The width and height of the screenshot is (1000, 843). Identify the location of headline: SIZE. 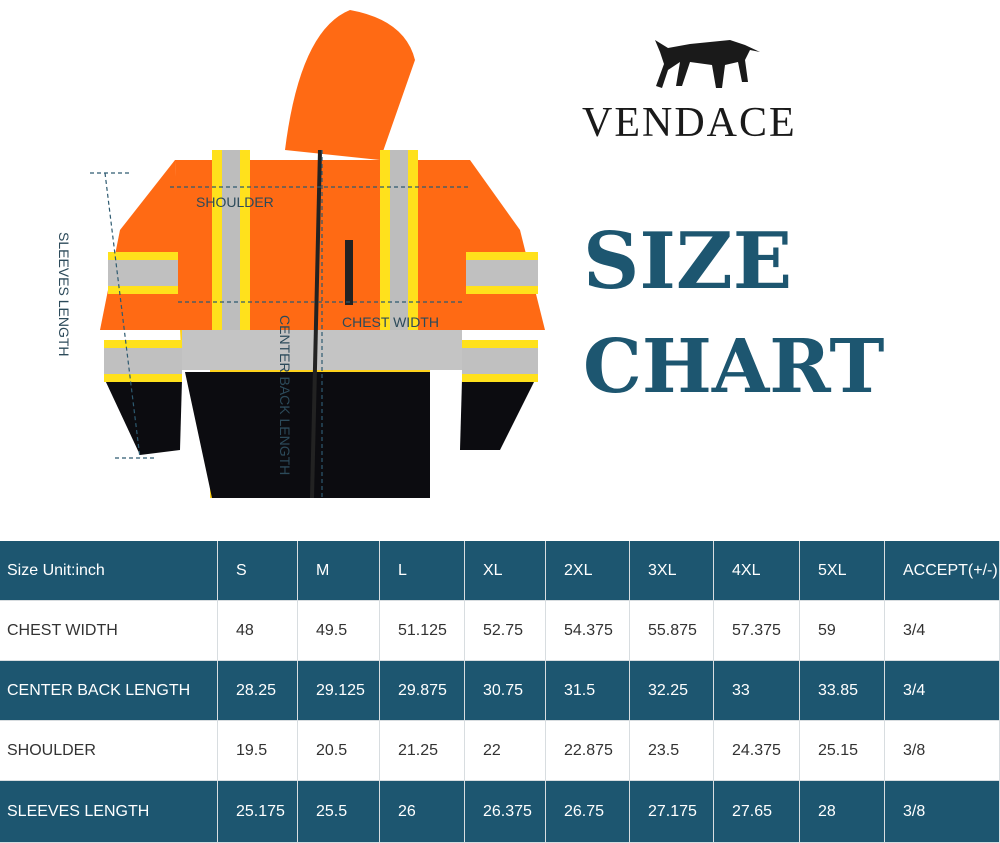
(687, 261).